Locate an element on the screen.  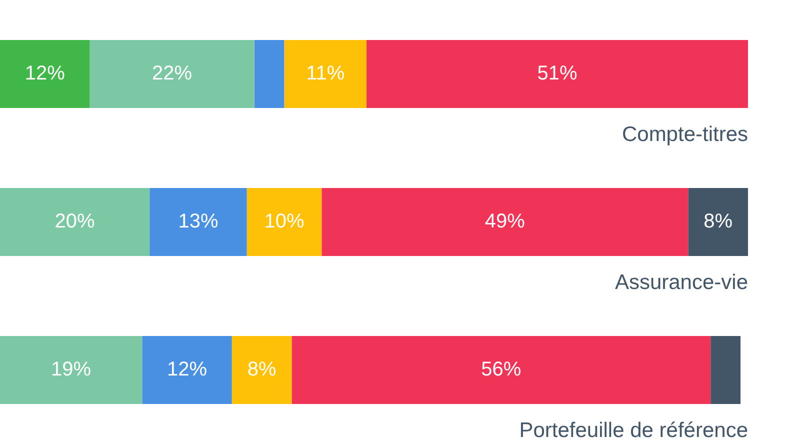
data-label: 56% is located at coordinates (501, 369).